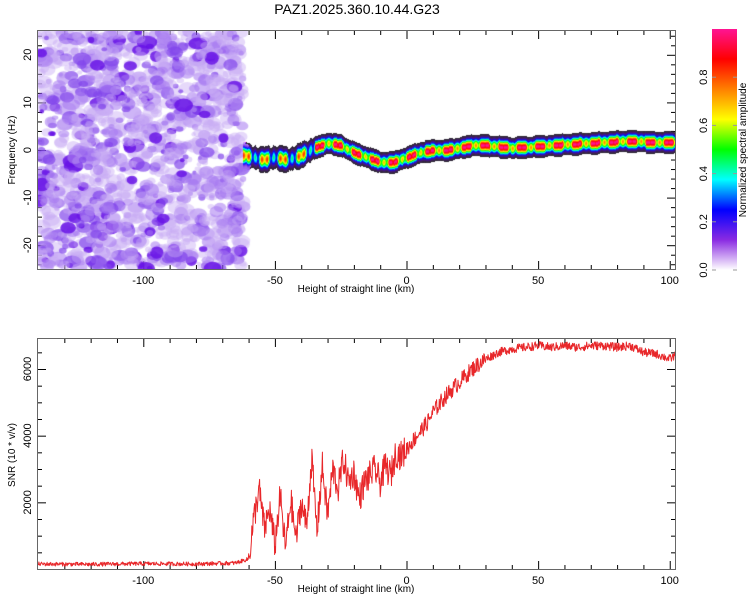 The image size is (750, 600). I want to click on colorbar-tick-label: 0.6, so click(704, 125).